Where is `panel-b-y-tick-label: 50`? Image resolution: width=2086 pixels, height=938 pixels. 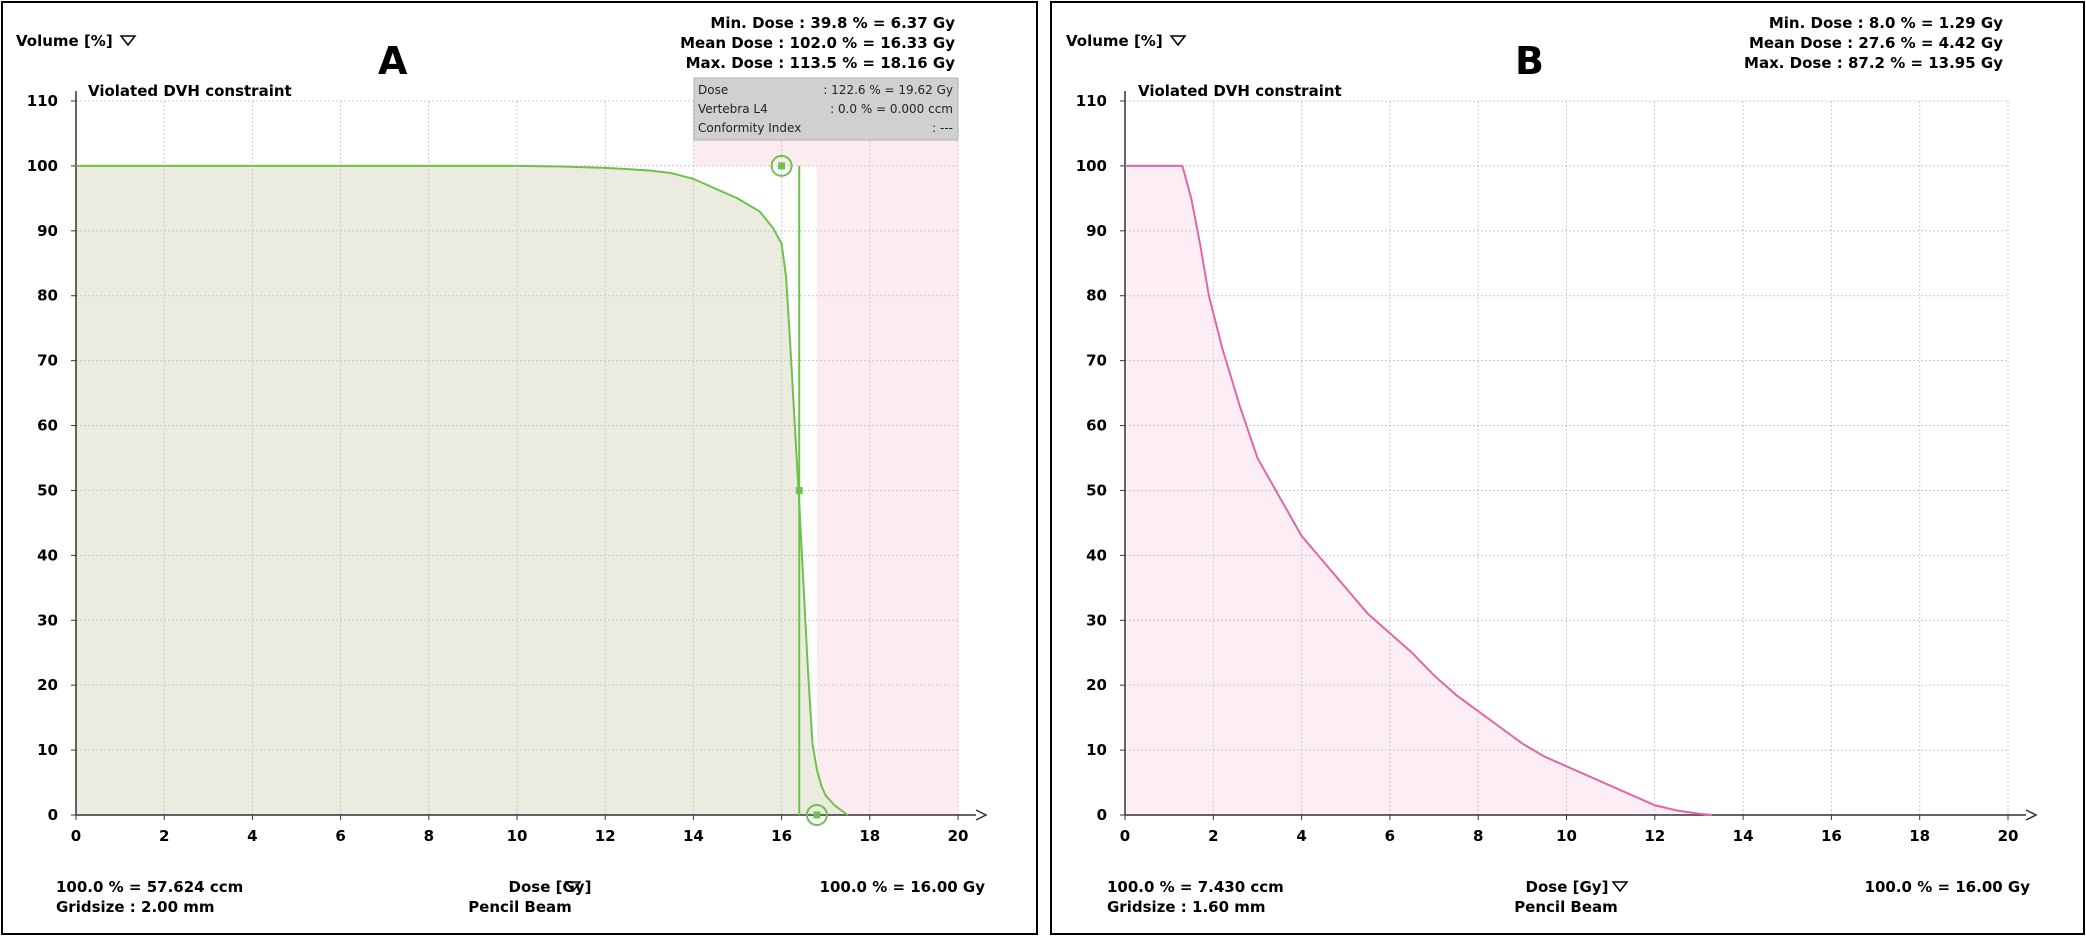
panel-b-y-tick-label: 50 is located at coordinates (1096, 490).